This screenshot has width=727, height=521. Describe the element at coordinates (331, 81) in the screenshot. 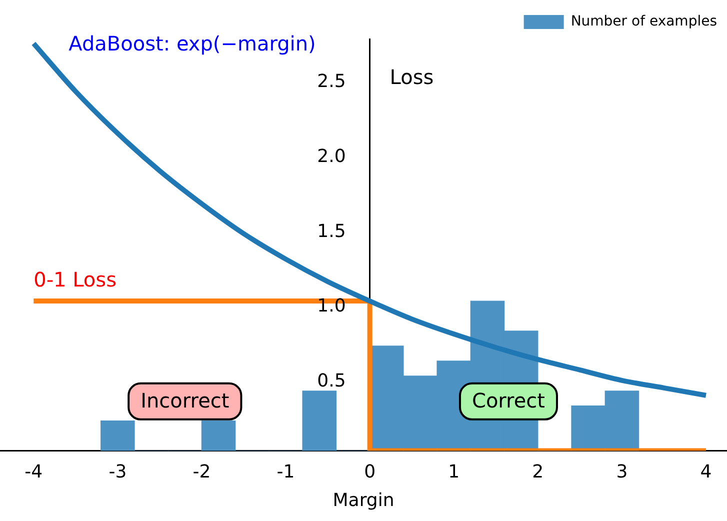

I see `y-tick-label: 2.5` at that location.